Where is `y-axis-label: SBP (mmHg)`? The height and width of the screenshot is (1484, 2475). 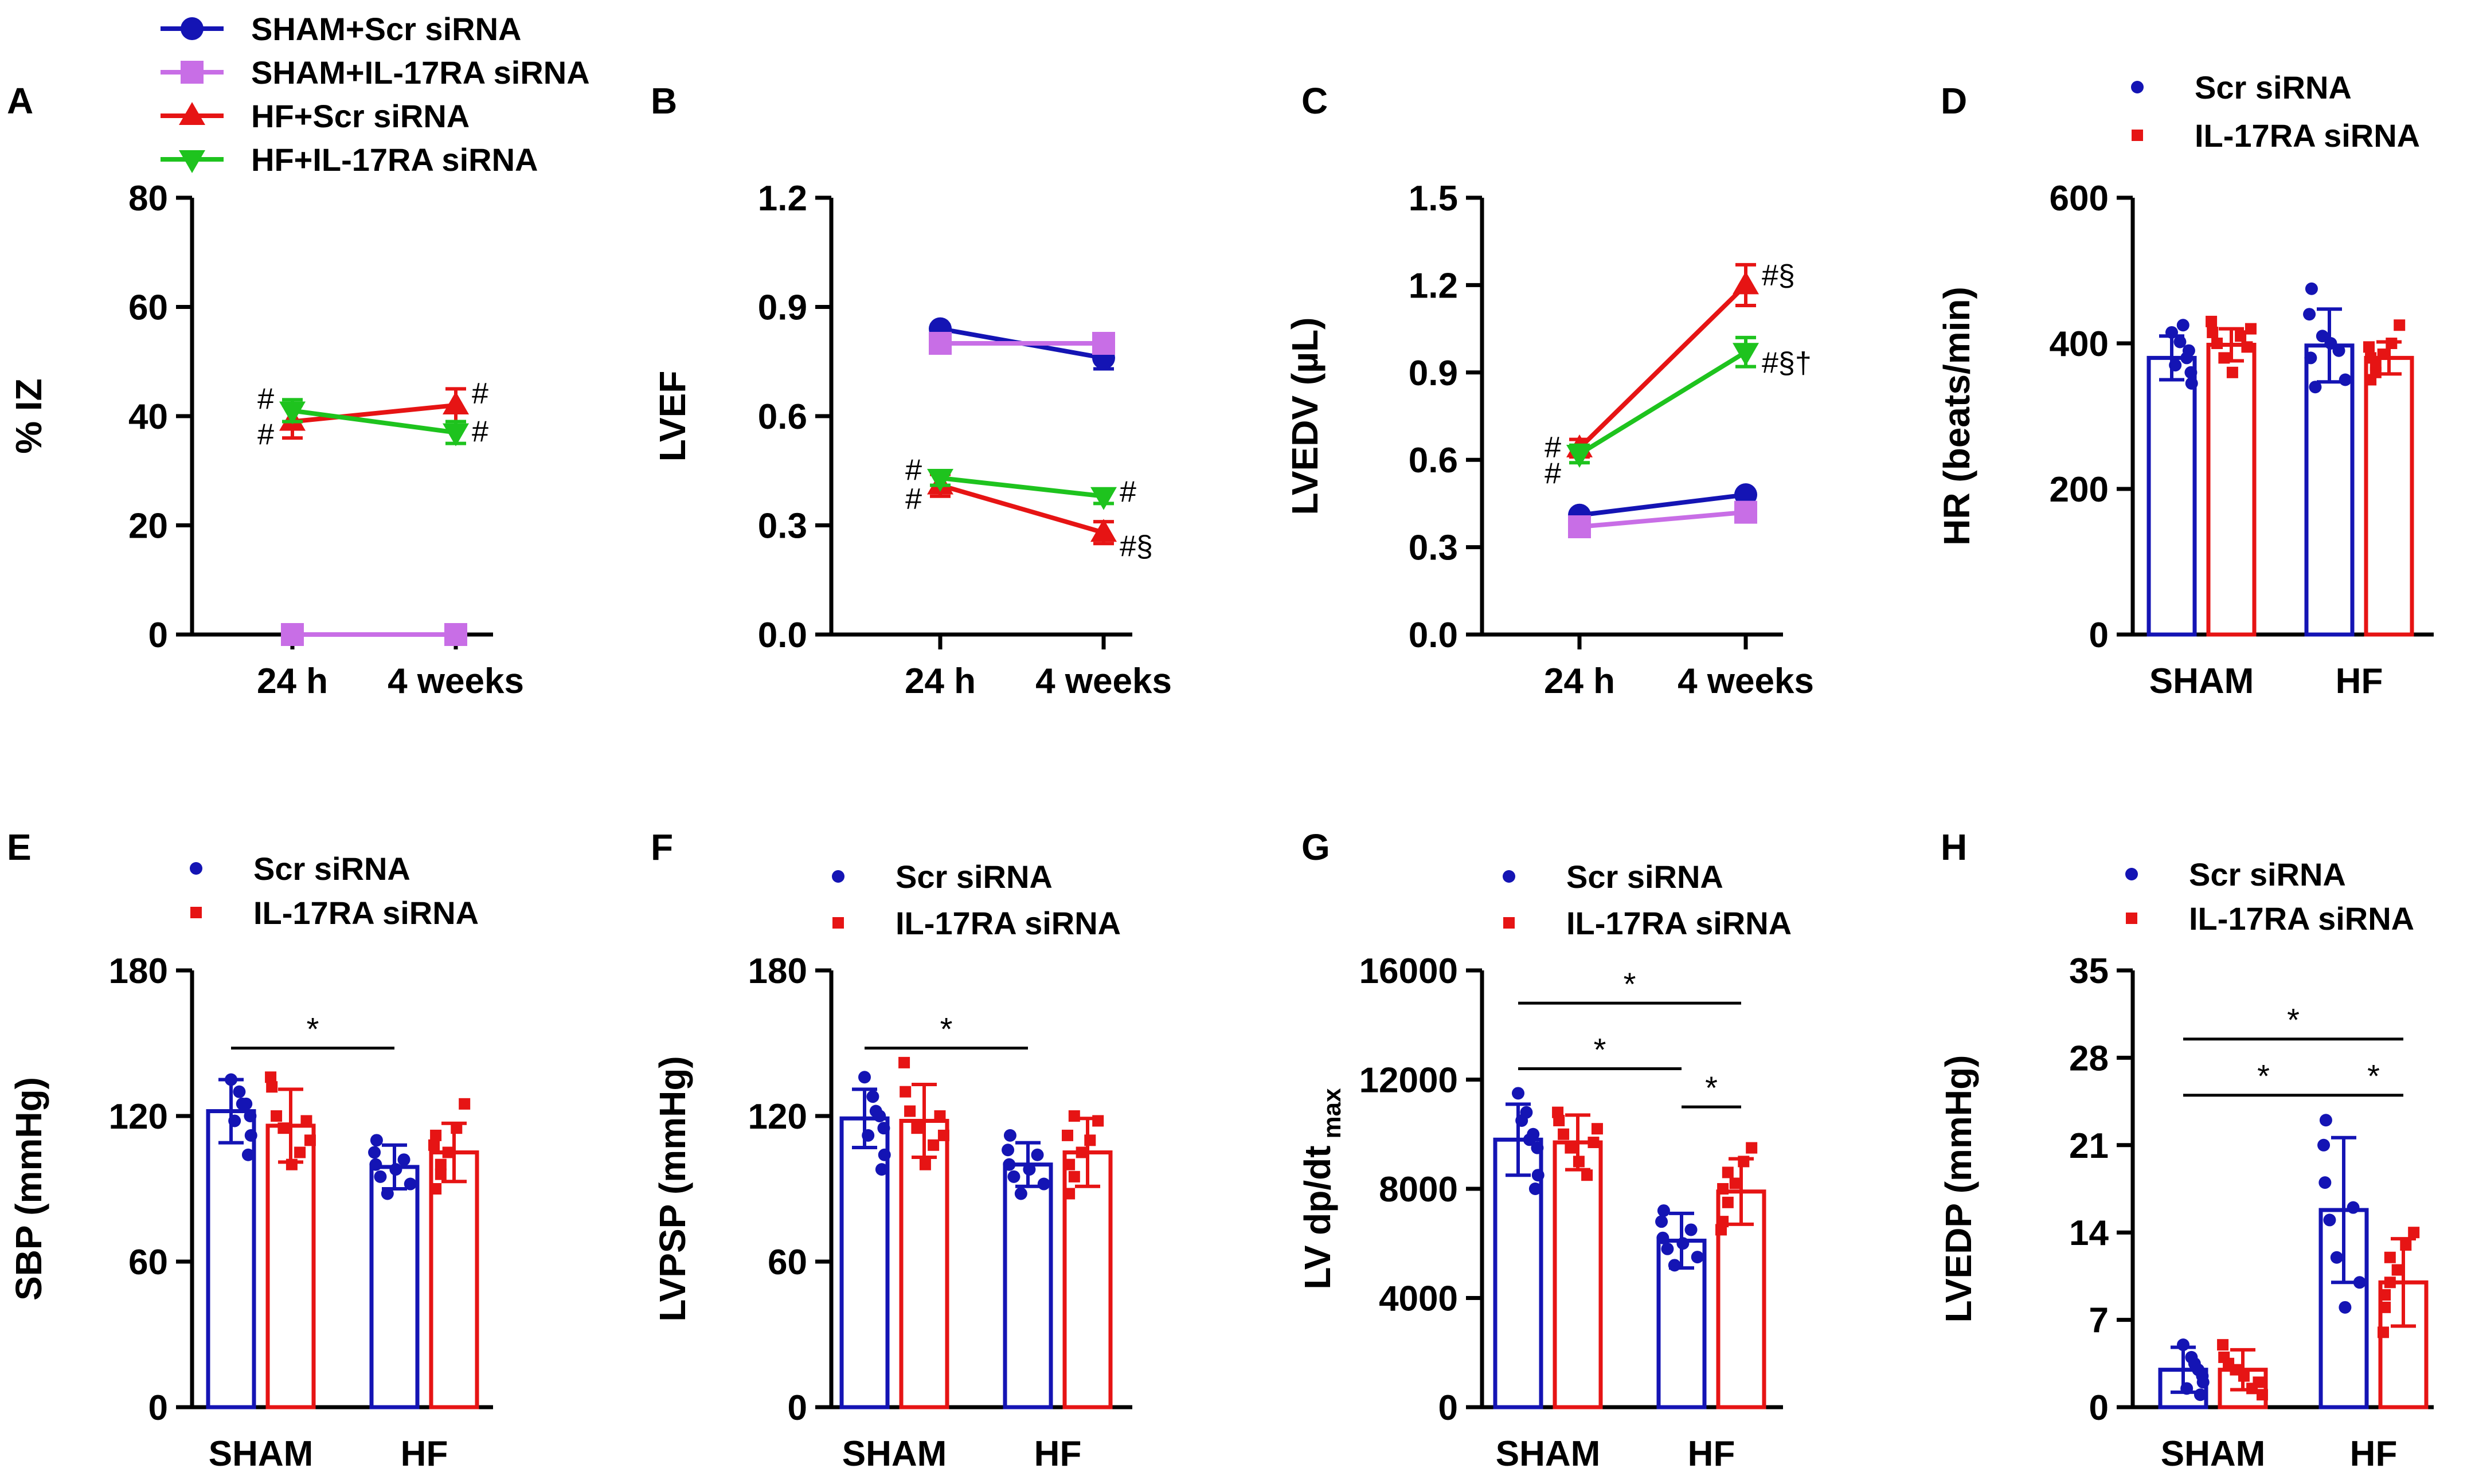
y-axis-label: SBP (mmHg) is located at coordinates (28, 1189).